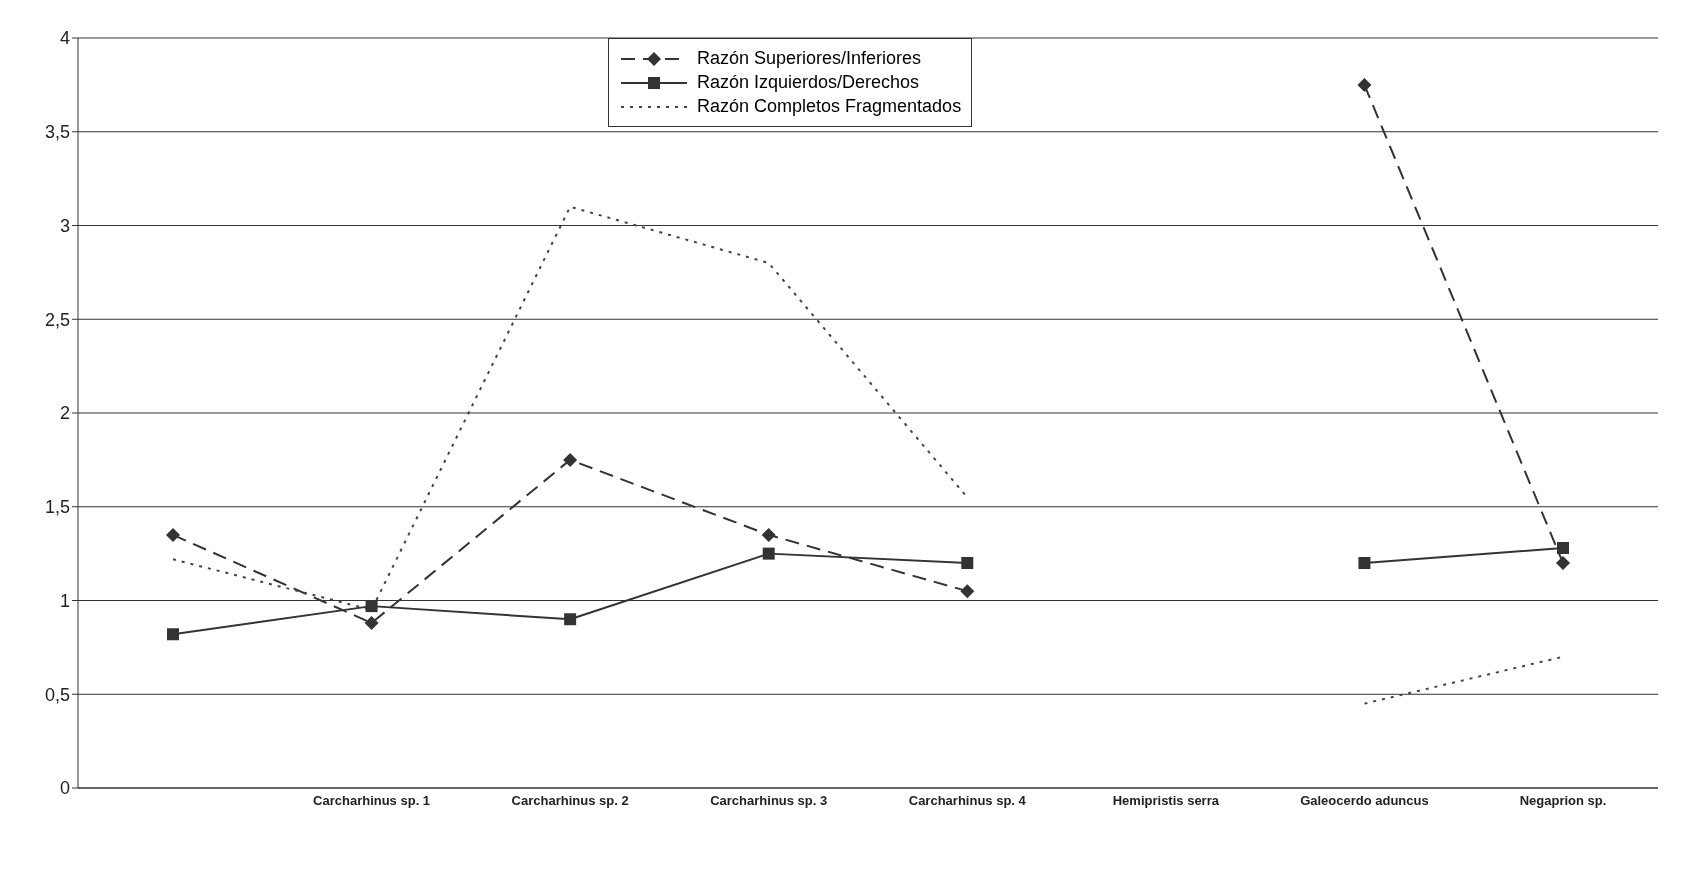  I want to click on y-tick-label: 2, so click(64, 413).